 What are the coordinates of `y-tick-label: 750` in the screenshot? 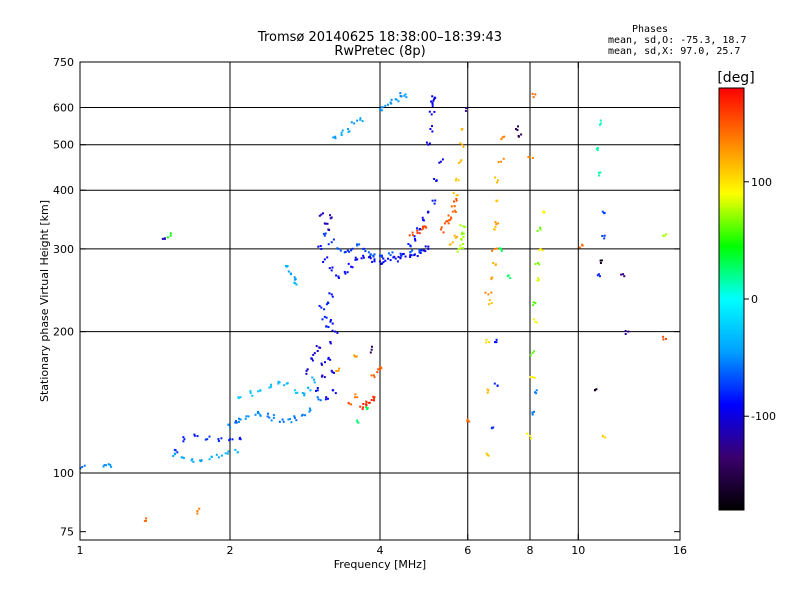 It's located at (63, 62).